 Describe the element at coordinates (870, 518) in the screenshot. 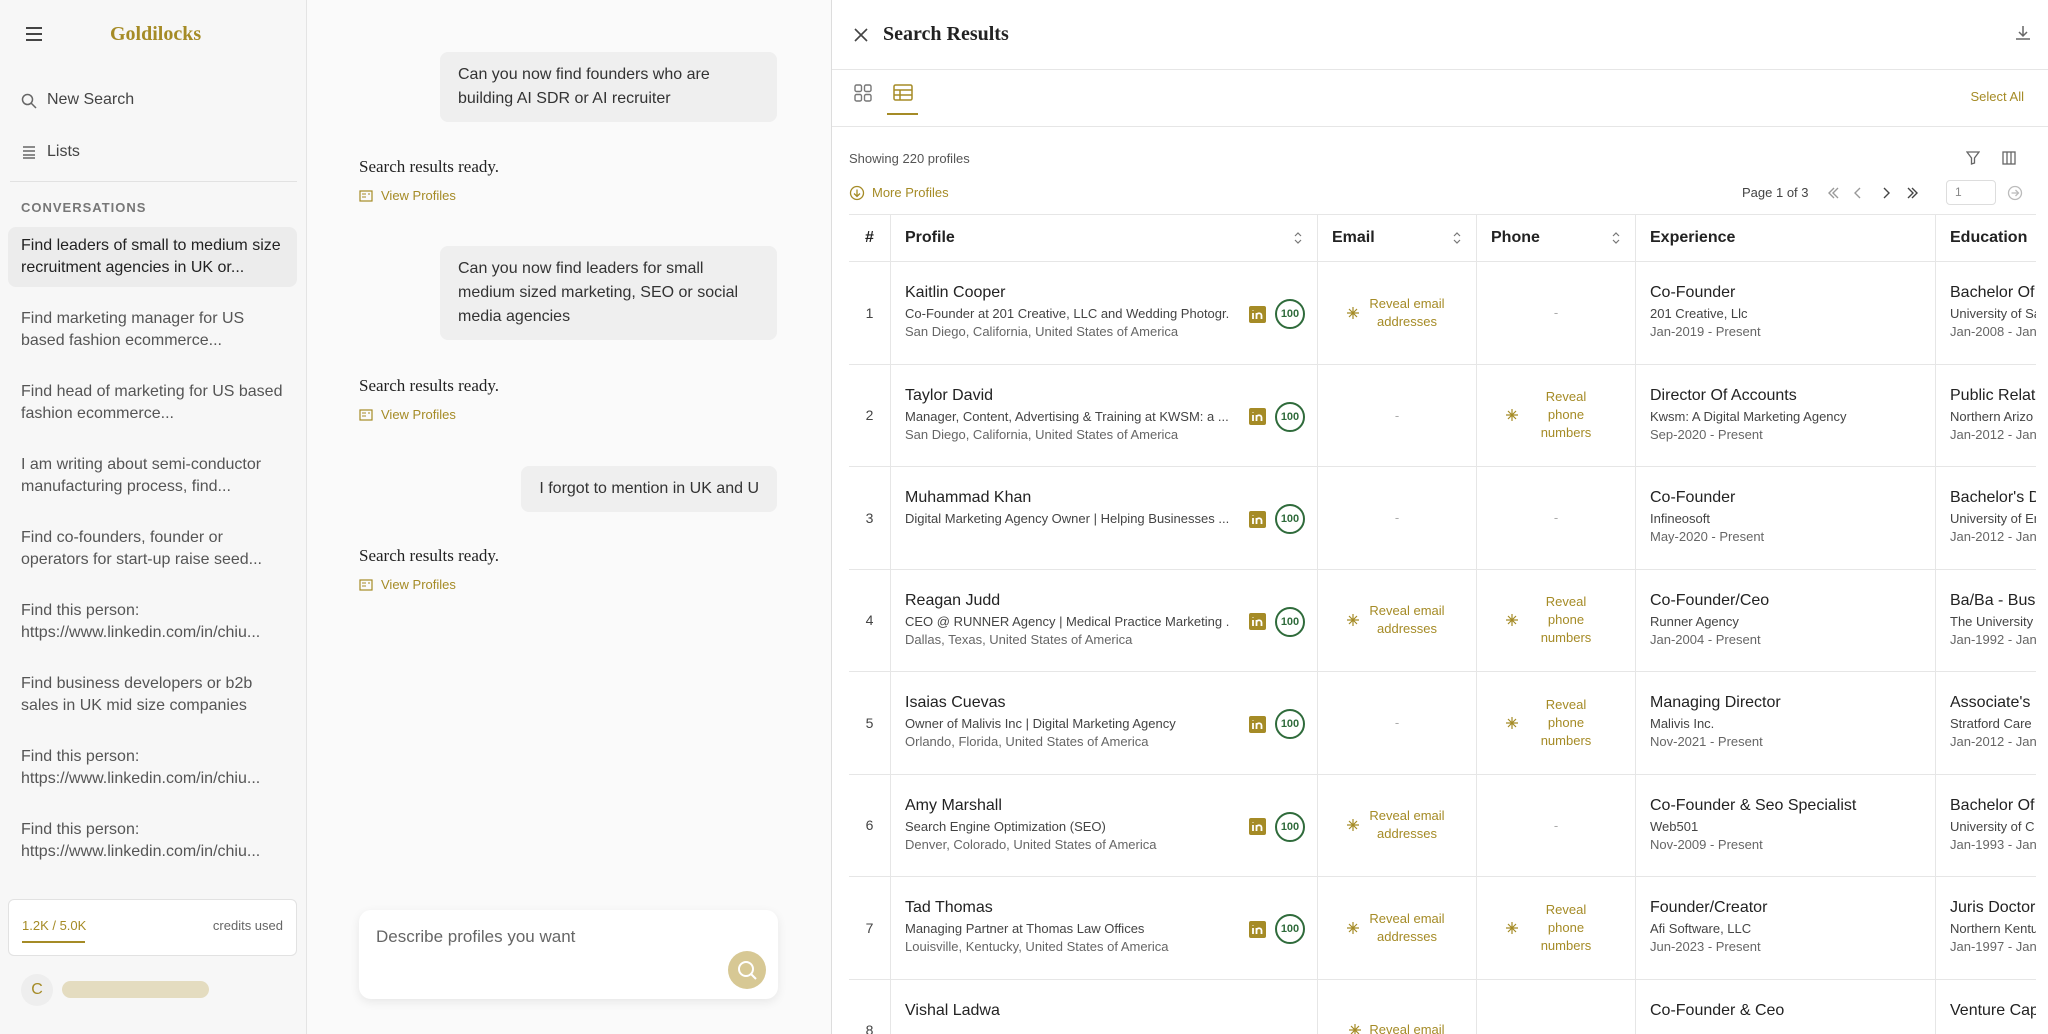

I see `row-number-cell: 3` at that location.